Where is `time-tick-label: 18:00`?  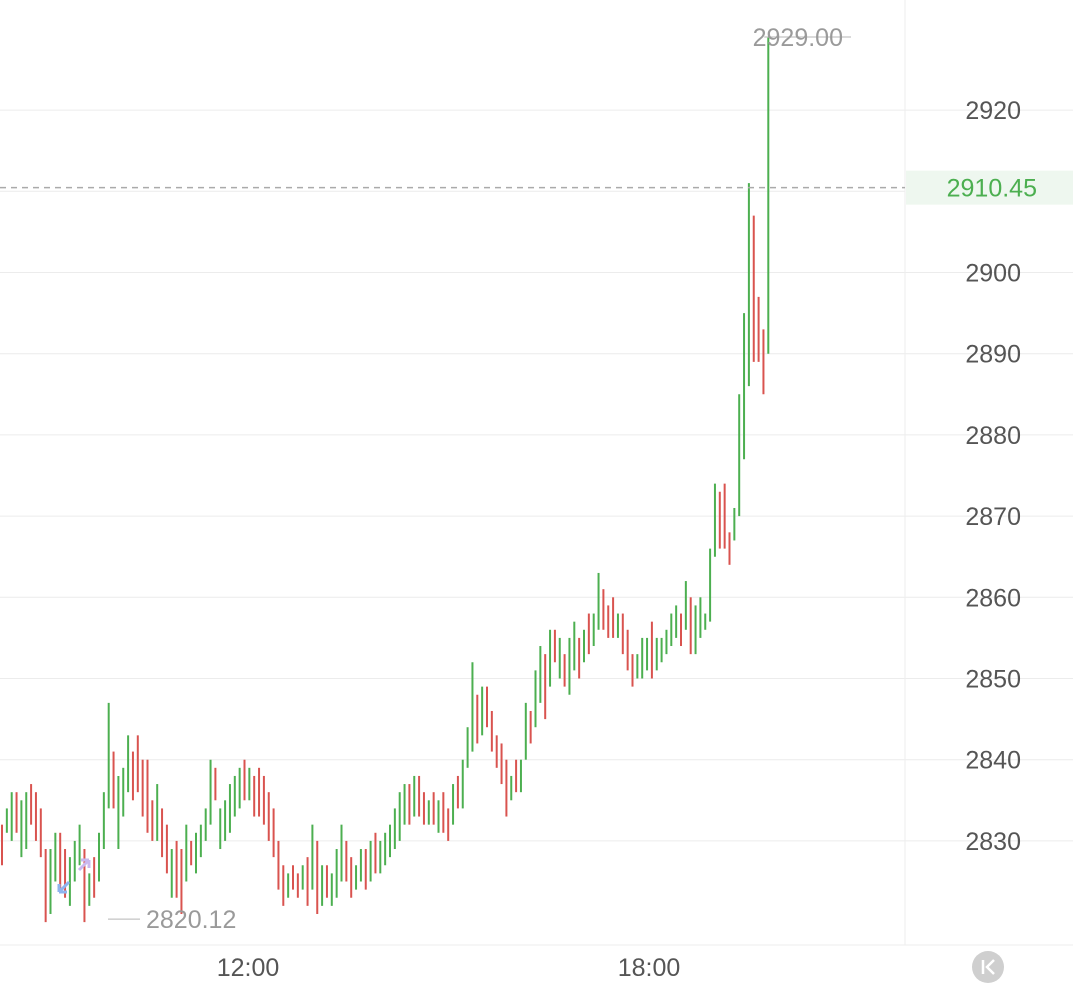 time-tick-label: 18:00 is located at coordinates (649, 968).